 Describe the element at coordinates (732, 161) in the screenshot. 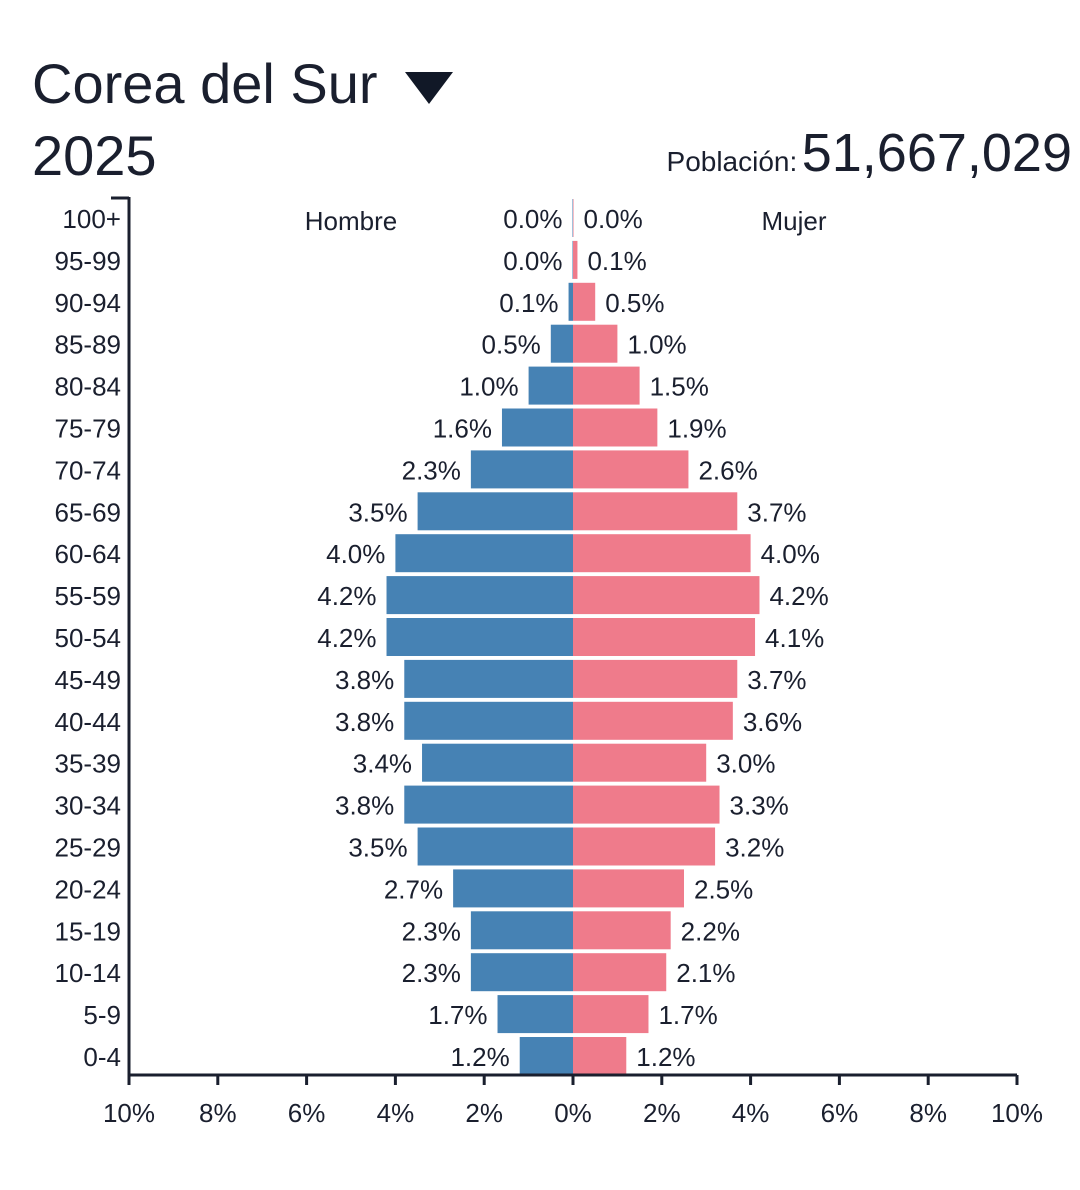

I see `population-label: Población:` at that location.